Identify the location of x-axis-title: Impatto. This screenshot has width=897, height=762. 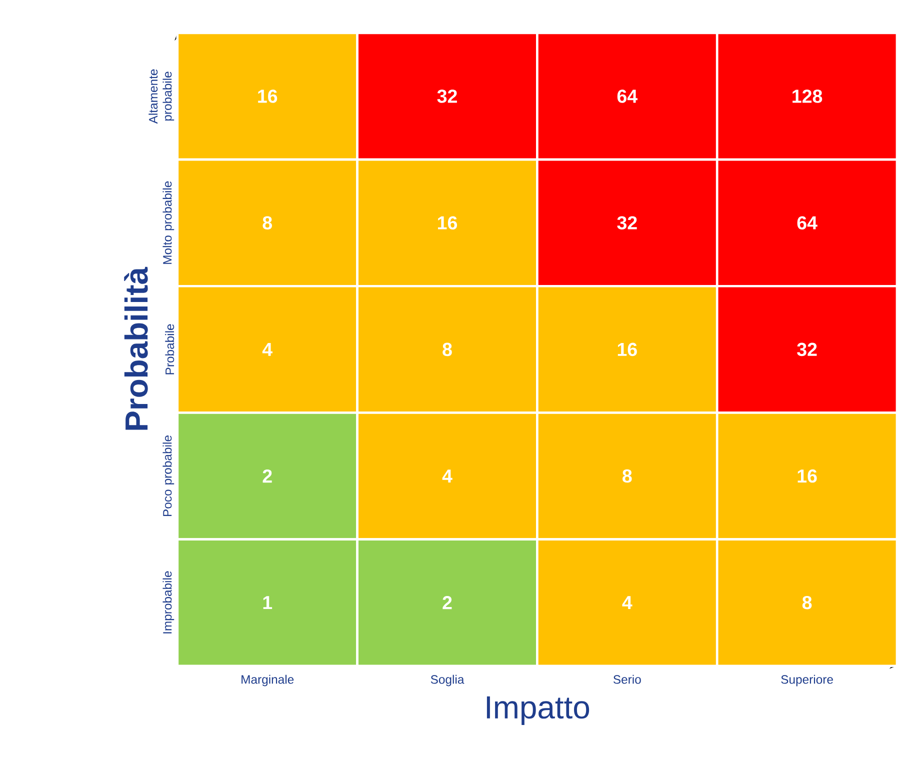
(538, 710).